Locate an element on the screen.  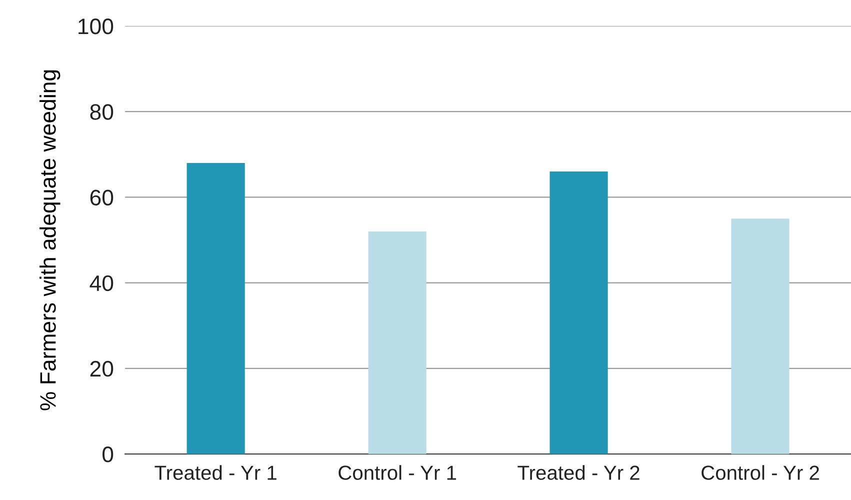
y-tick-label: 80 is located at coordinates (102, 112).